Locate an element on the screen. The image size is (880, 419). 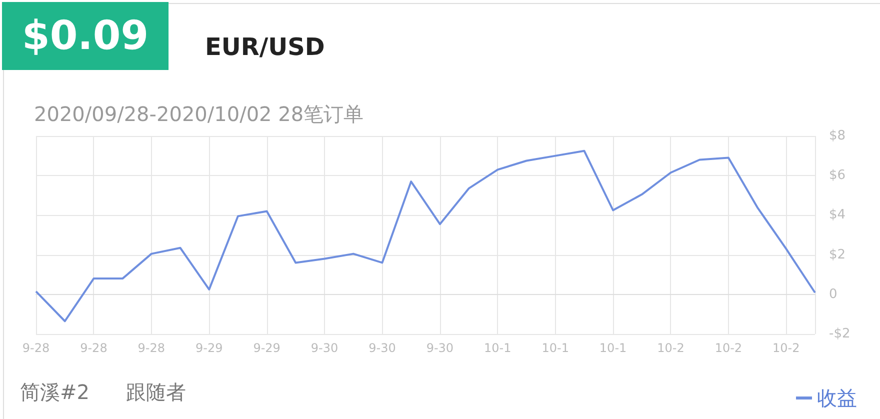
y-tick-label: 0 is located at coordinates (833, 294).